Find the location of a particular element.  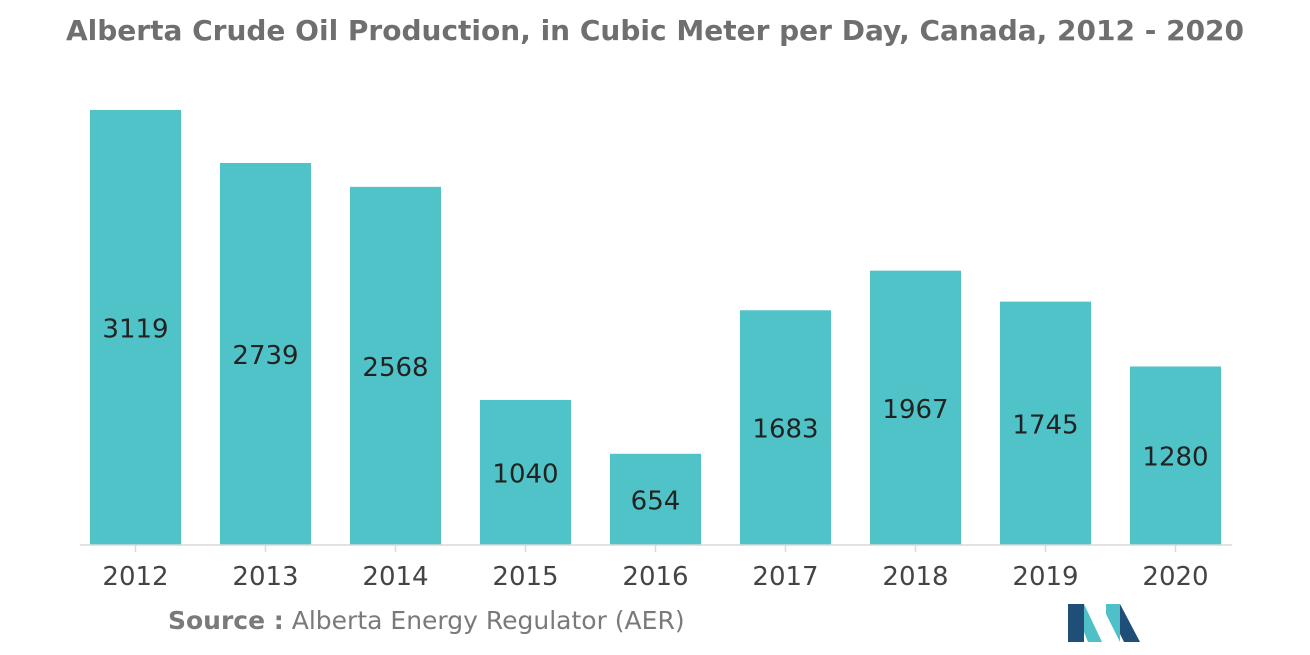

bar-2020 is located at coordinates (1175, 455).